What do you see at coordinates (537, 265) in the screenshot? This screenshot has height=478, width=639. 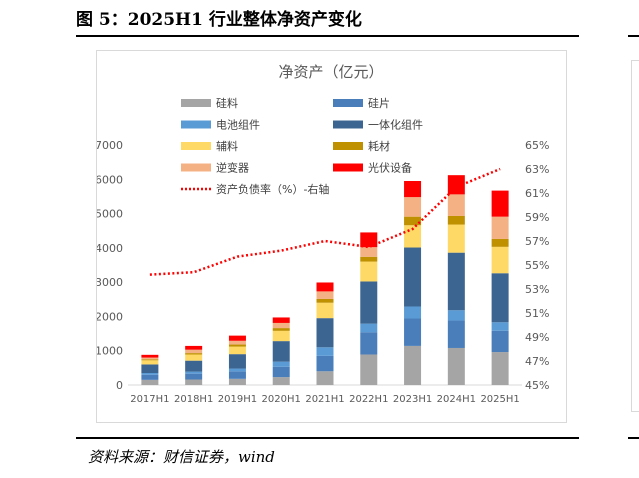 I see `y2-tick-label: 55%` at bounding box center [537, 265].